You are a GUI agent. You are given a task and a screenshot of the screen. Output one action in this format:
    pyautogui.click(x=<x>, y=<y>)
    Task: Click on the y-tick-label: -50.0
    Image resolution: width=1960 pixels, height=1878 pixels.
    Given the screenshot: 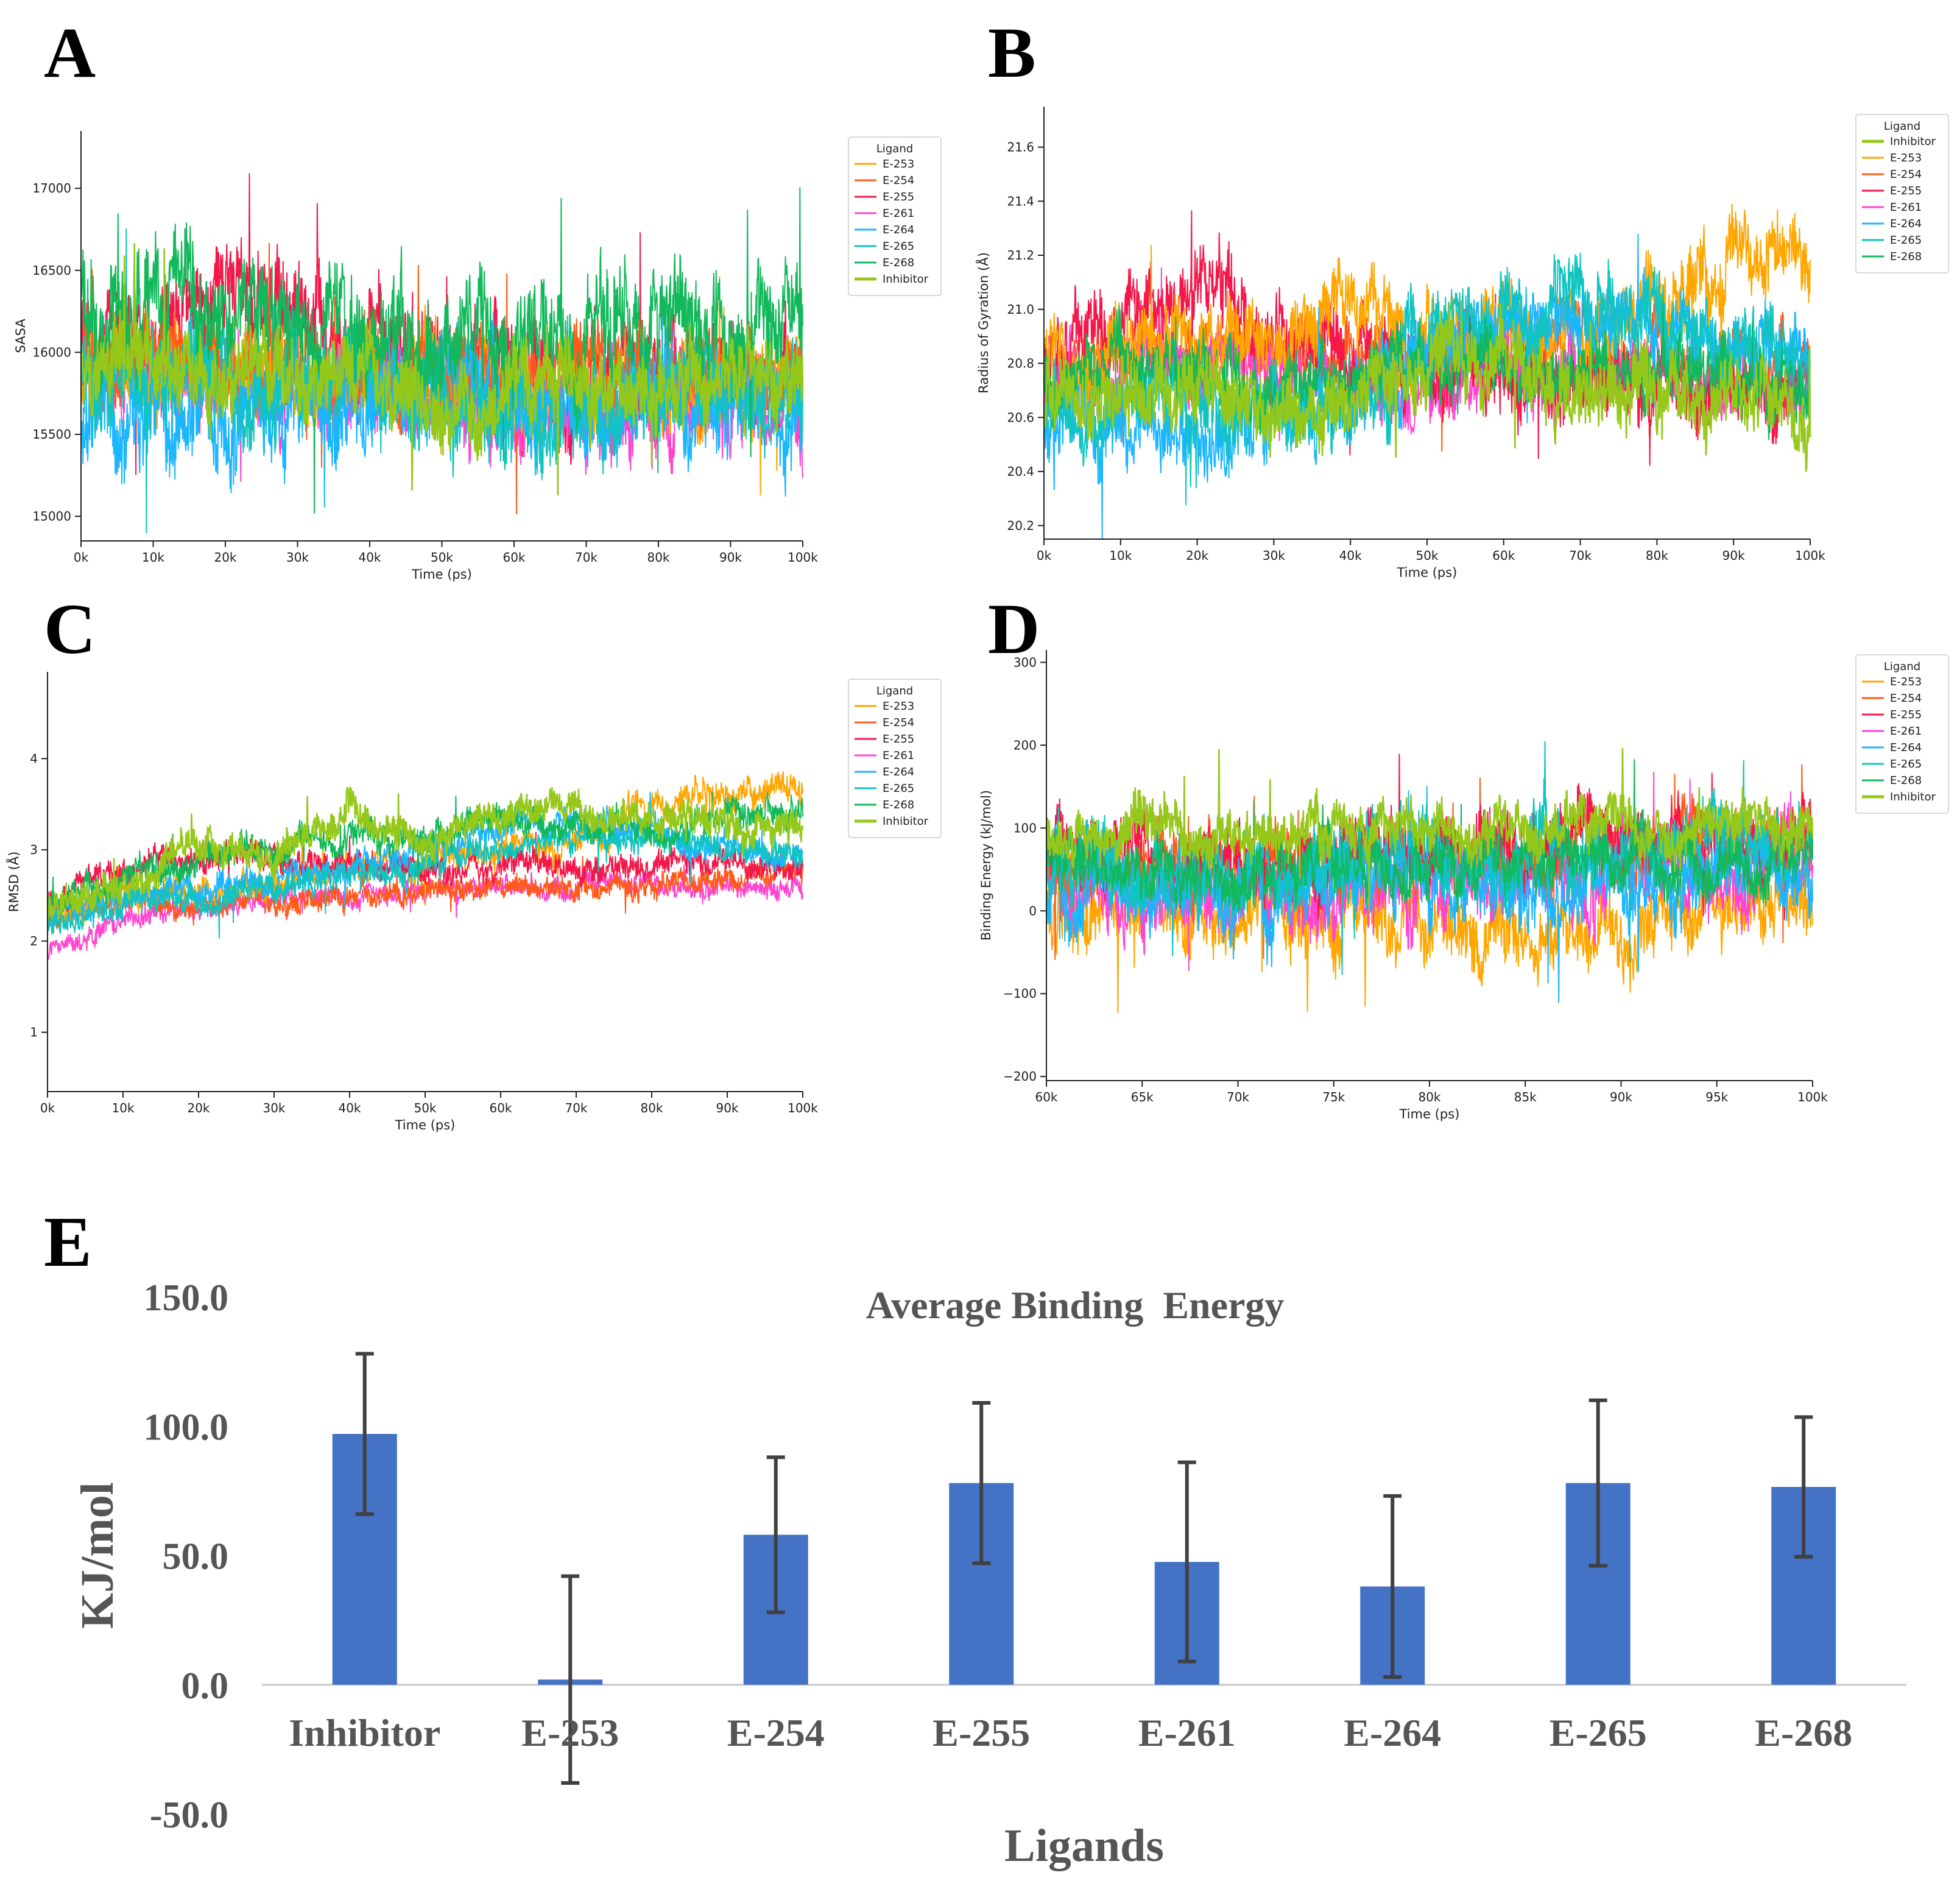 What is the action you would take?
    pyautogui.click(x=189, y=1816)
    